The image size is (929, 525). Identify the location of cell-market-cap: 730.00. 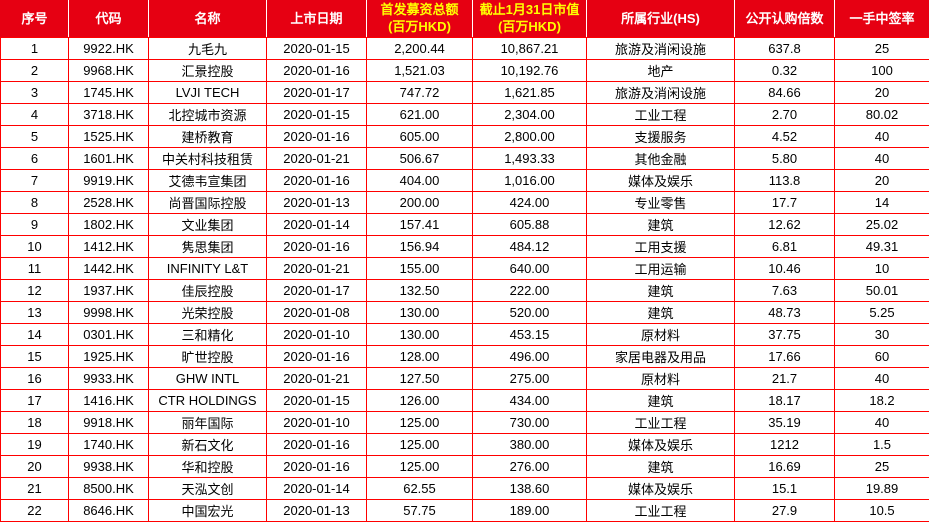
(529, 422).